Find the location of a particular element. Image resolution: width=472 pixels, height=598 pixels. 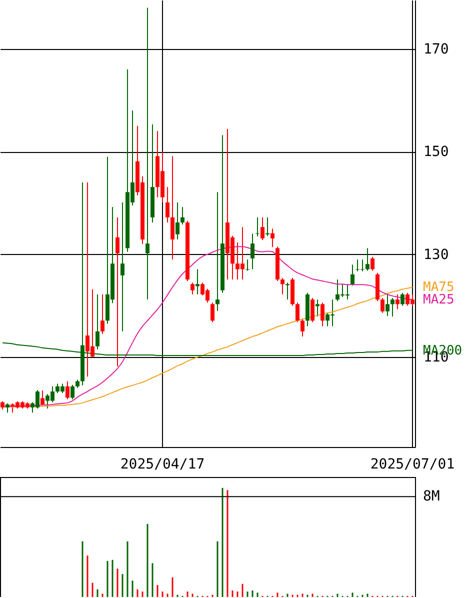

x-tick-label: 2025/04/17 is located at coordinates (162, 464).